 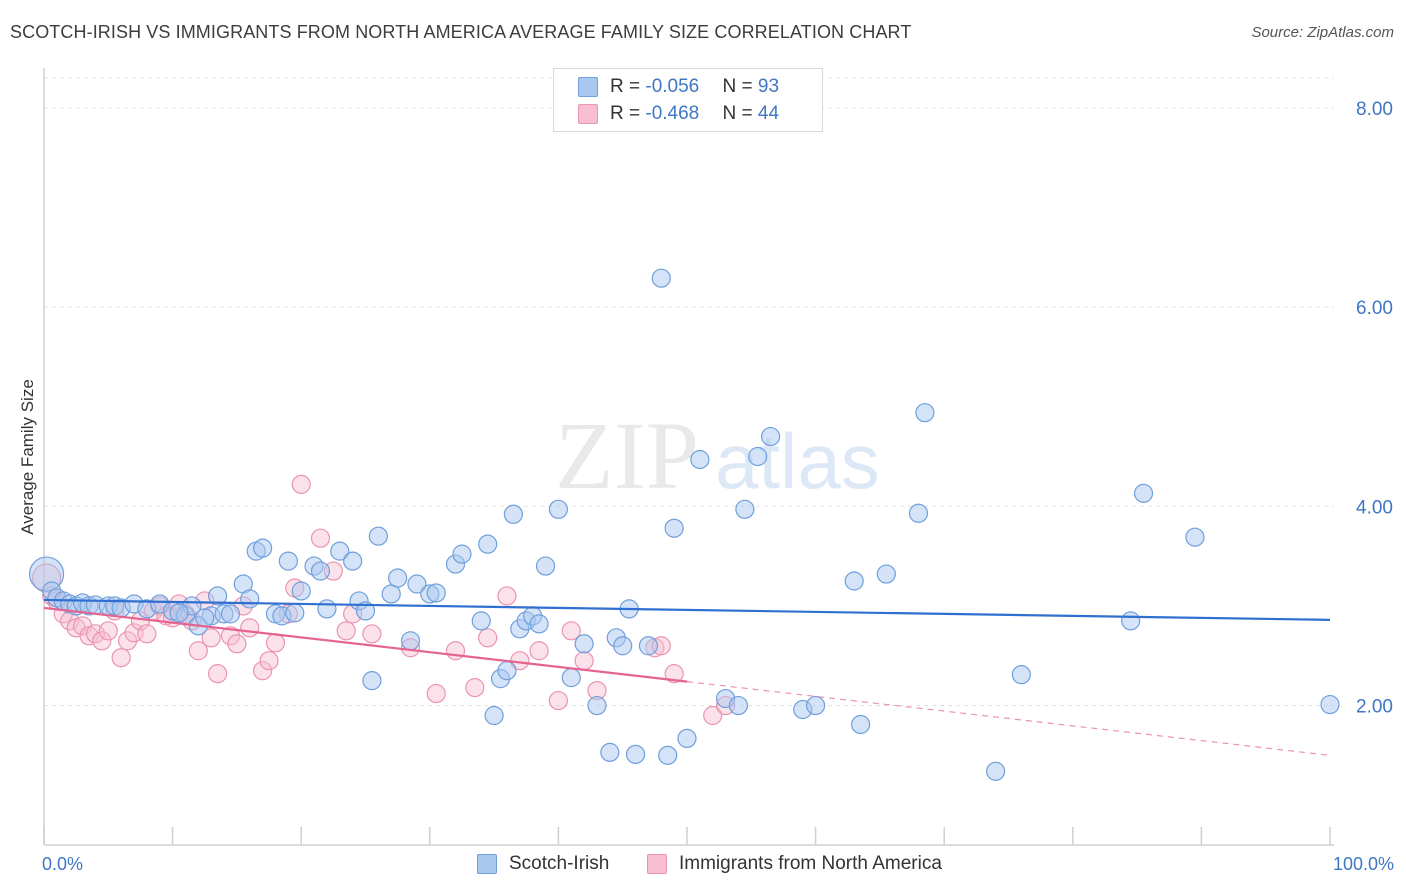 What do you see at coordinates (672, 86) in the screenshot?
I see `legend-r-value-1: -0.056` at bounding box center [672, 86].